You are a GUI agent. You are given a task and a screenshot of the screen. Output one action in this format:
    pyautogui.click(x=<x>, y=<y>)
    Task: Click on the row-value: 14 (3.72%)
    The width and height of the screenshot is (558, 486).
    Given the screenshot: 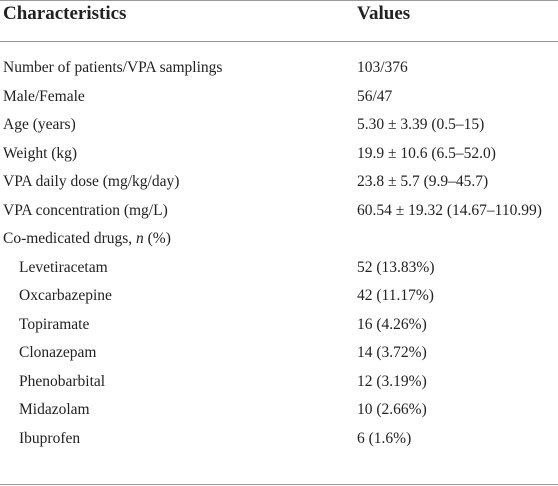 What is the action you would take?
    pyautogui.click(x=392, y=352)
    